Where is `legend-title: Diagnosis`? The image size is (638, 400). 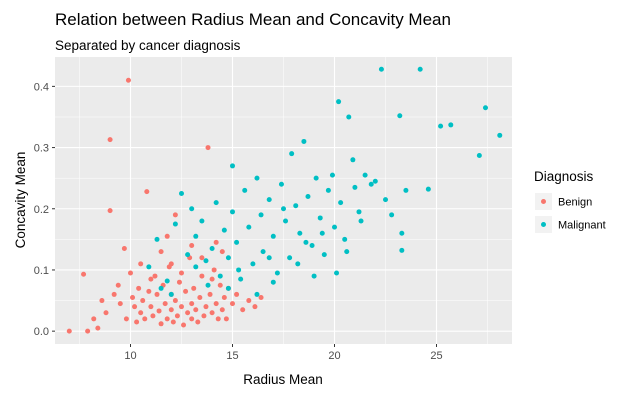 legend-title: Diagnosis is located at coordinates (564, 176).